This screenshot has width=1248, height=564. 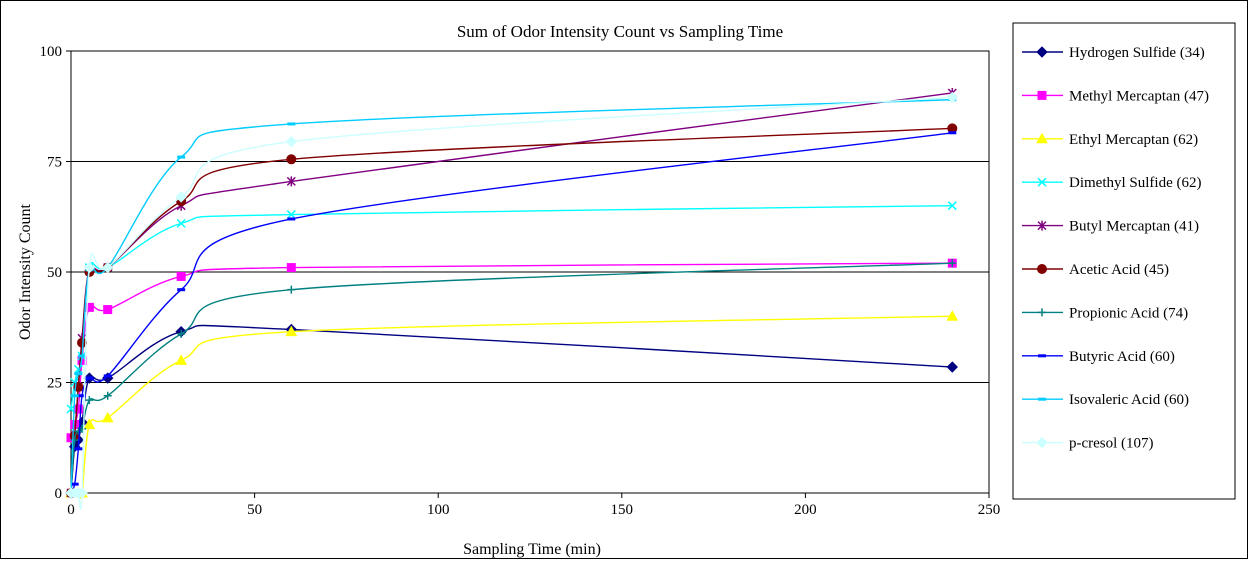 I want to click on legend-label: Butyric Acid (60), so click(x=1122, y=357).